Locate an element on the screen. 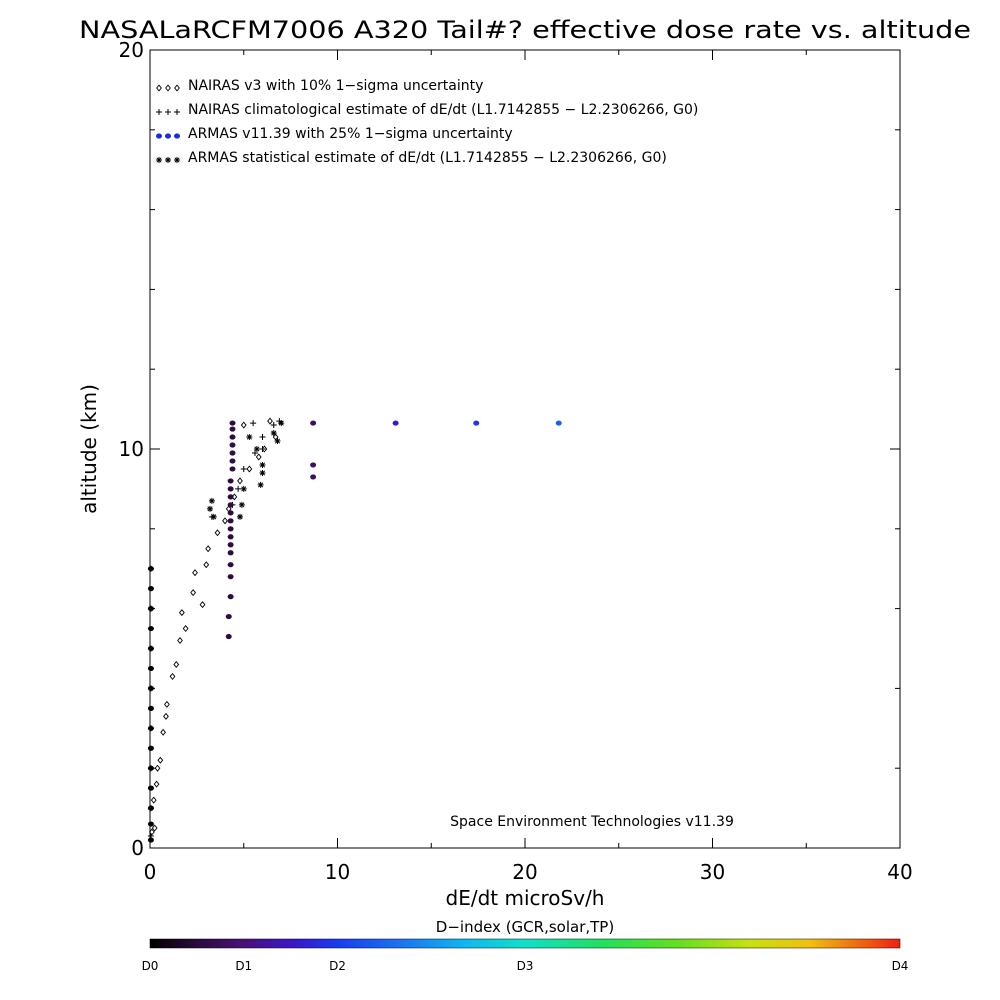 This screenshot has height=1000, width=1000. colorbar-label: D1 is located at coordinates (243, 966).